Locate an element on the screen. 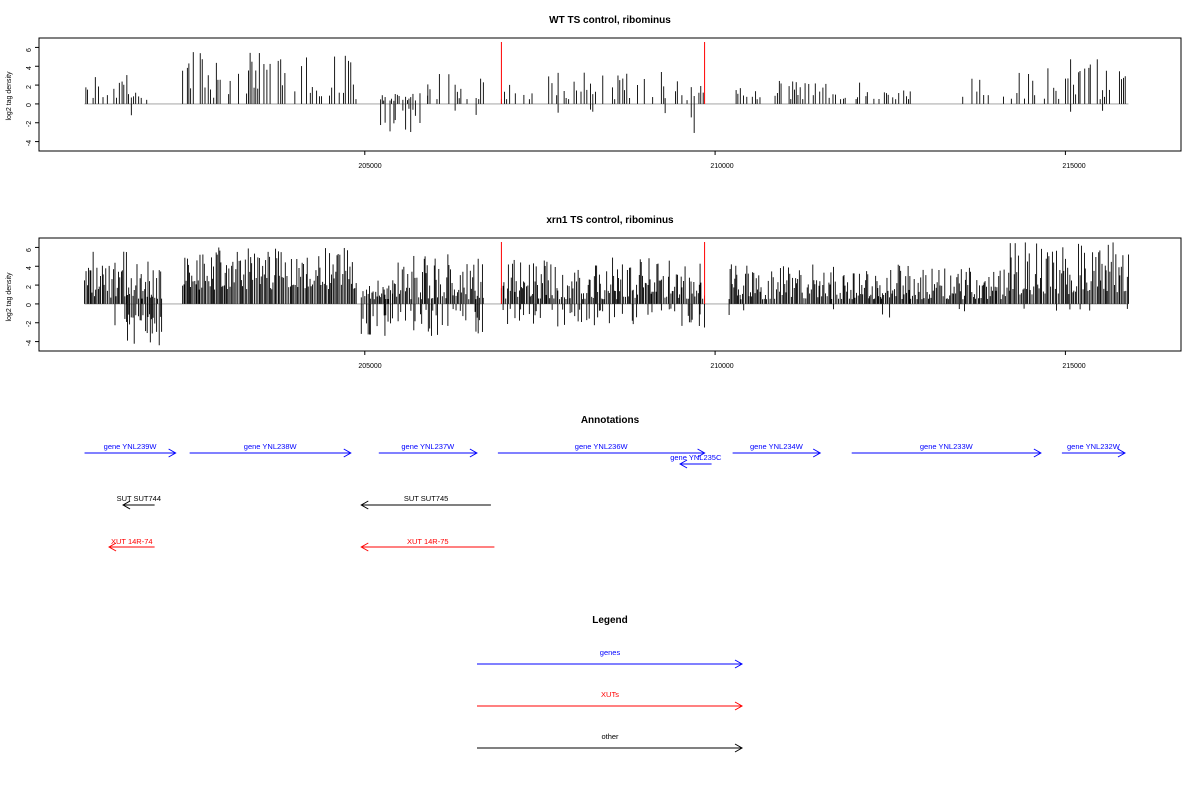 This screenshot has width=1200, height=800. annotation-label: gene YNL236W is located at coordinates (602, 446).